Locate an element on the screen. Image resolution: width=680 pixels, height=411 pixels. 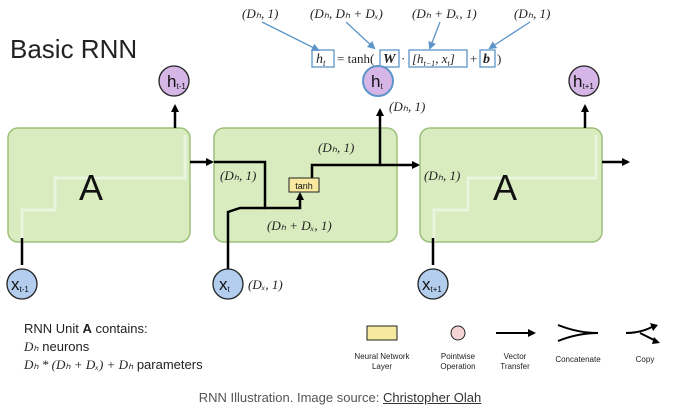
dim-h-out: (Dₕ, 1) is located at coordinates (407, 106).